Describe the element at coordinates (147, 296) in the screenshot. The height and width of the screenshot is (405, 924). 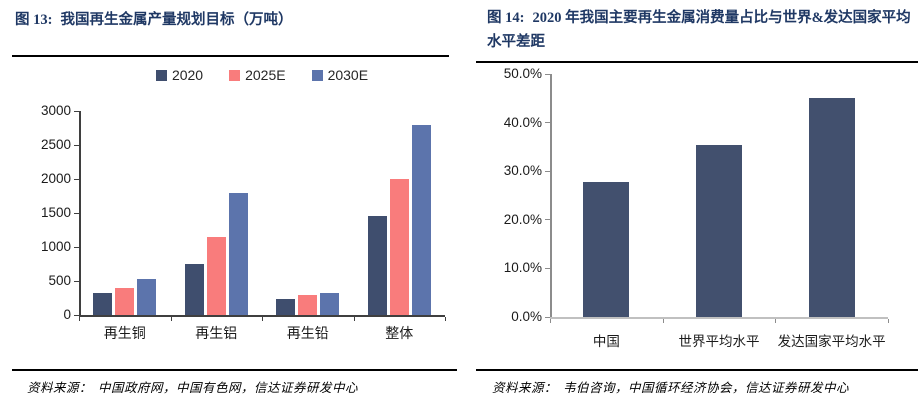
I see `bar-再生铜-2030E` at that location.